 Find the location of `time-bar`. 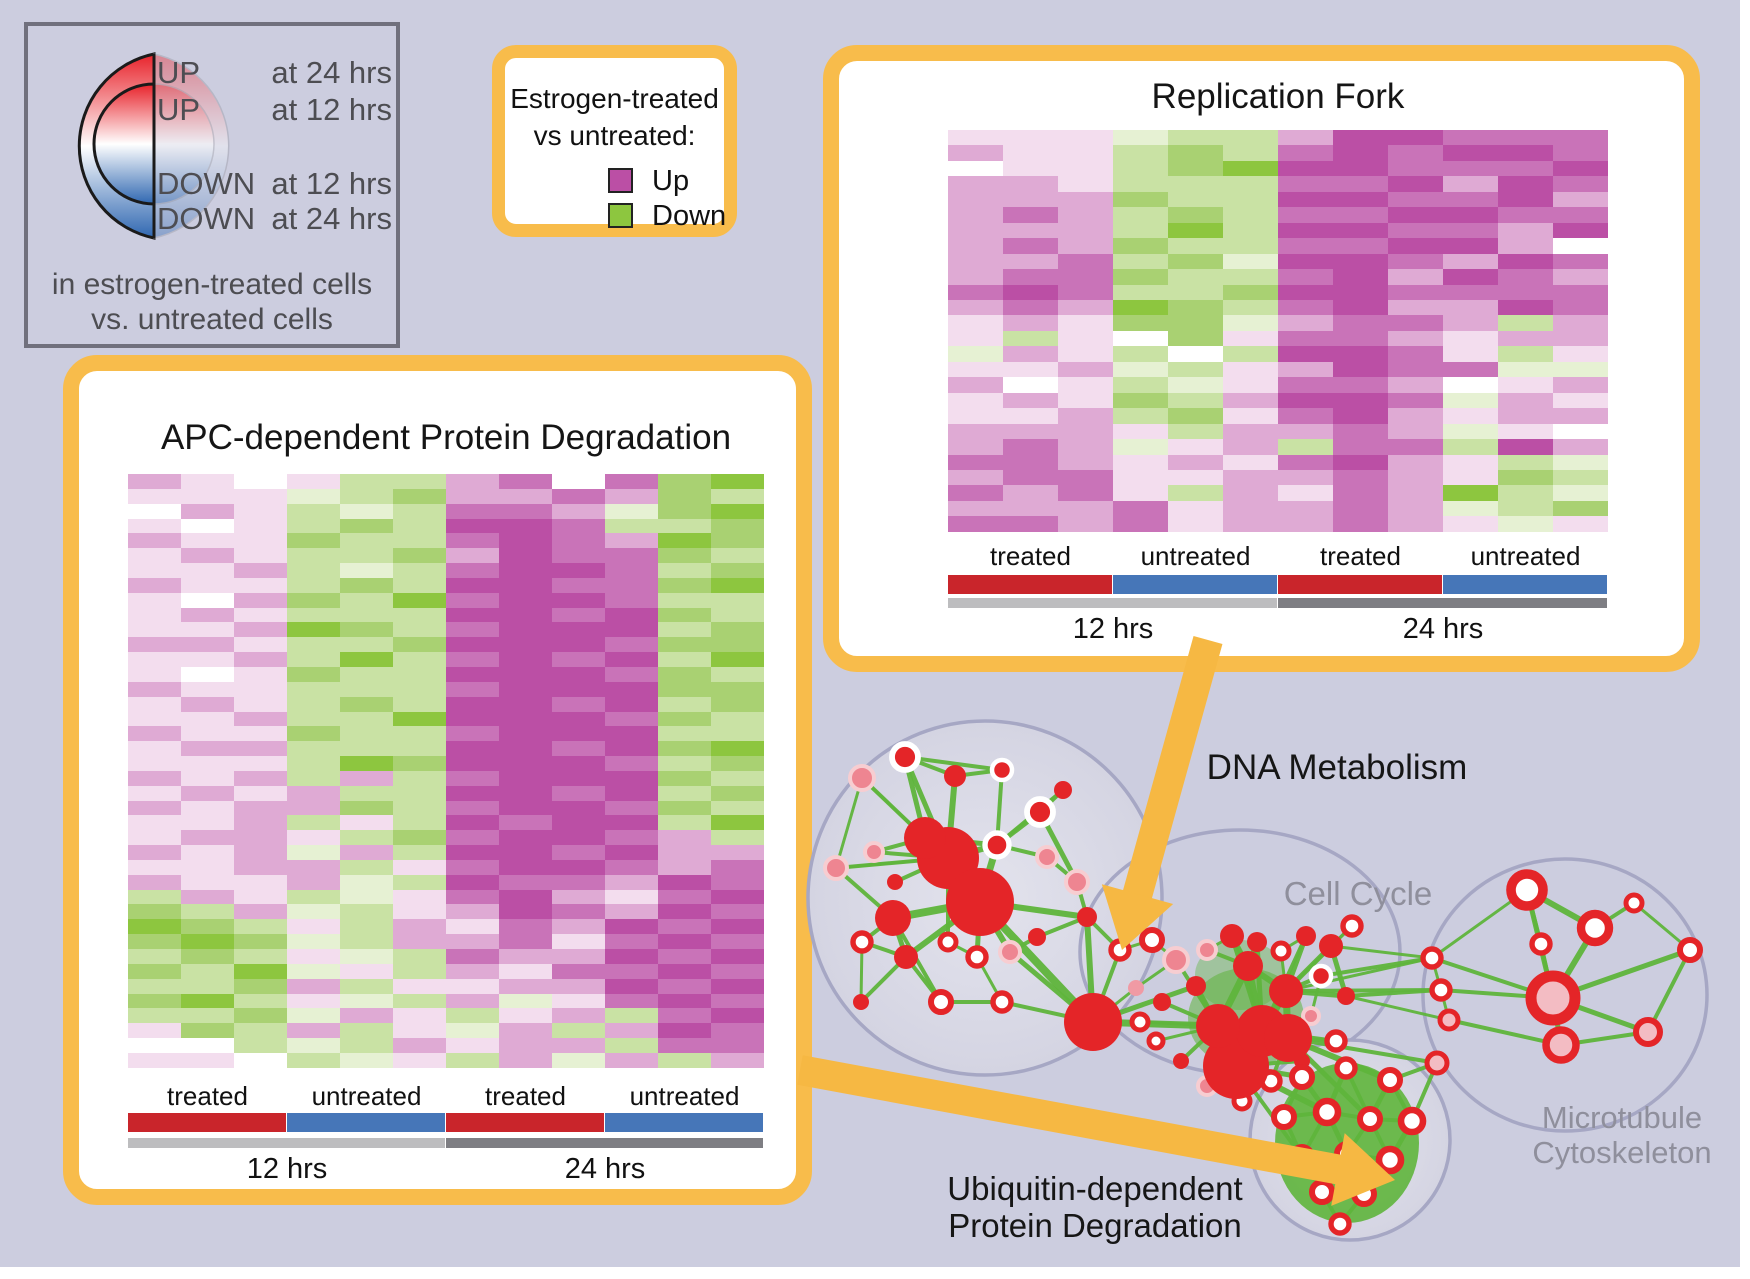

time-bar is located at coordinates (1442, 603).